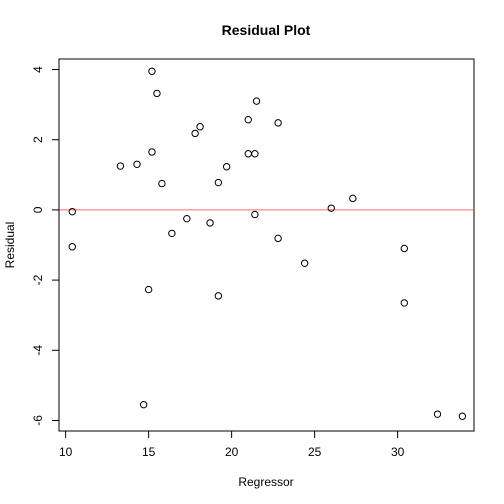 This screenshot has height=504, width=504. I want to click on y-tick-label: 4, so click(38, 69).